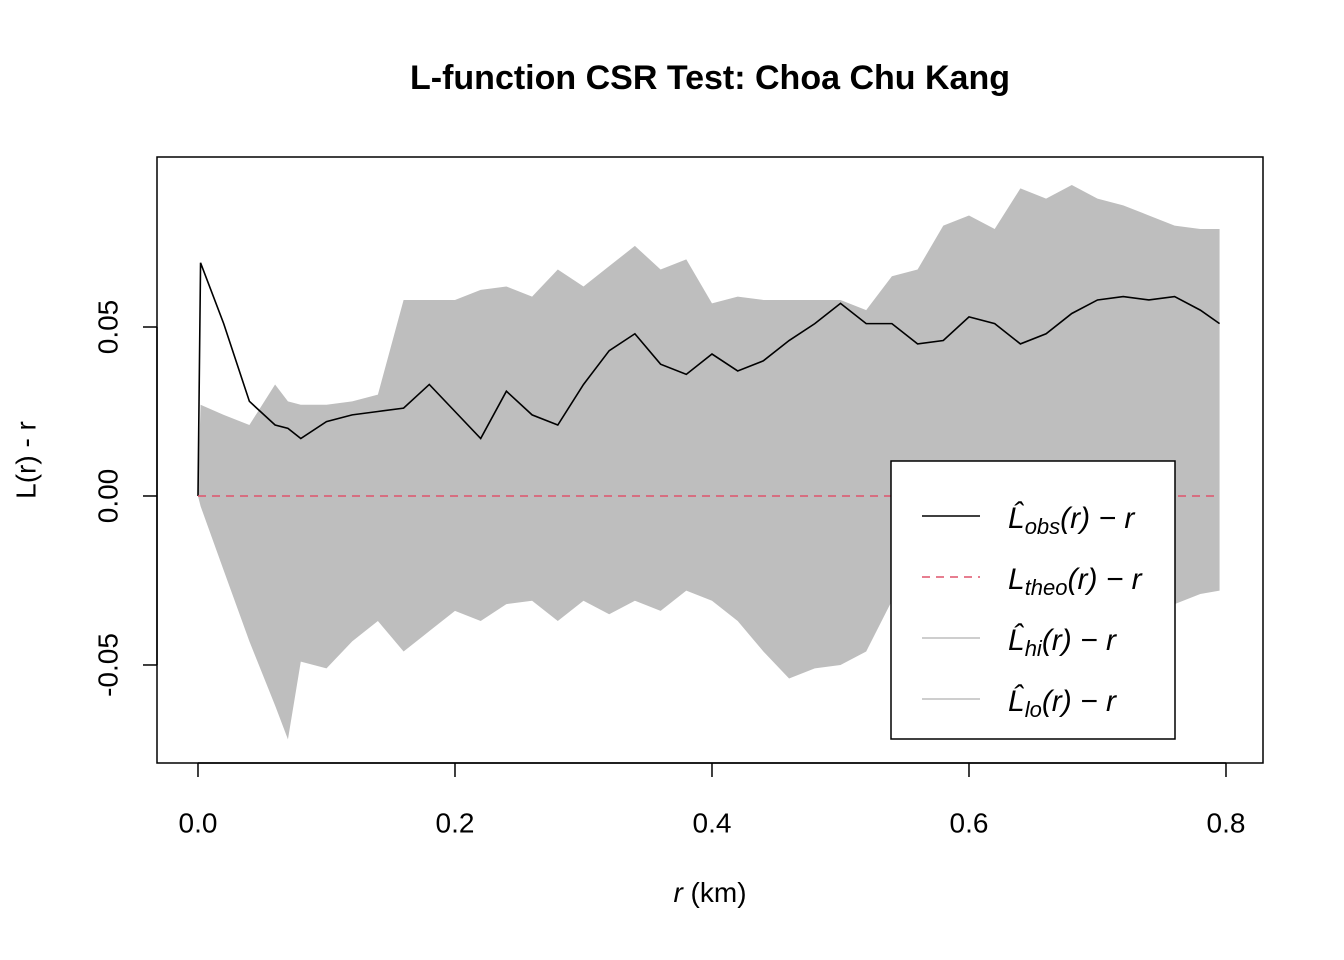 The height and width of the screenshot is (960, 1344). Describe the element at coordinates (107, 496) in the screenshot. I see `y-tick-label: 0.00` at that location.